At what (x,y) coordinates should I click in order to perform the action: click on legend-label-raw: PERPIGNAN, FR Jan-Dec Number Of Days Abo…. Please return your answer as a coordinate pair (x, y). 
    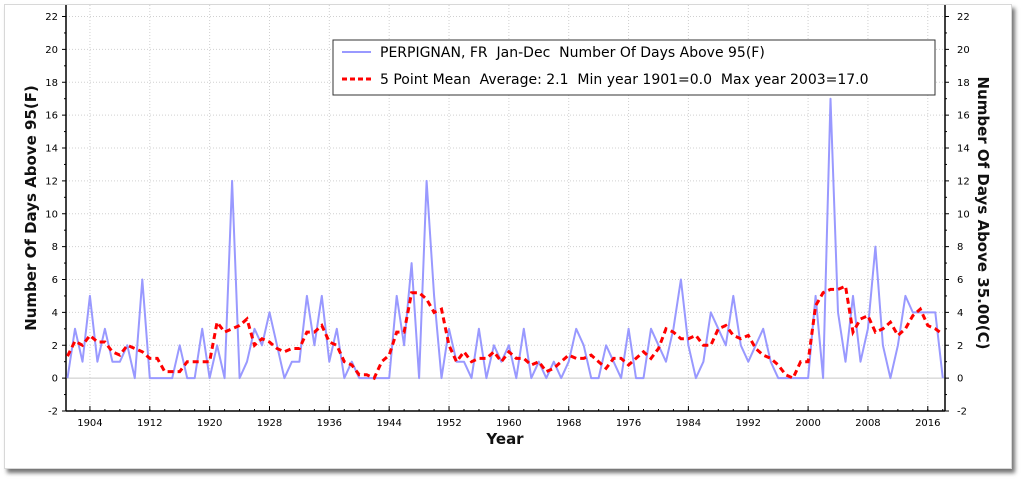
    Looking at the image, I should click on (572, 53).